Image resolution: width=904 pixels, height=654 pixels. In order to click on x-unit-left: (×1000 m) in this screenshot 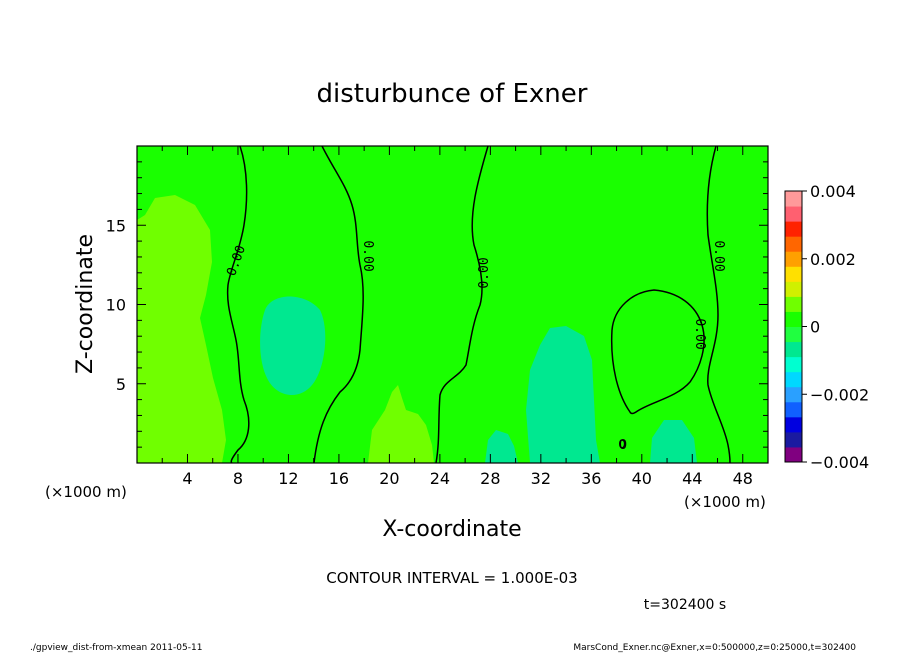, I will do `click(86, 492)`.